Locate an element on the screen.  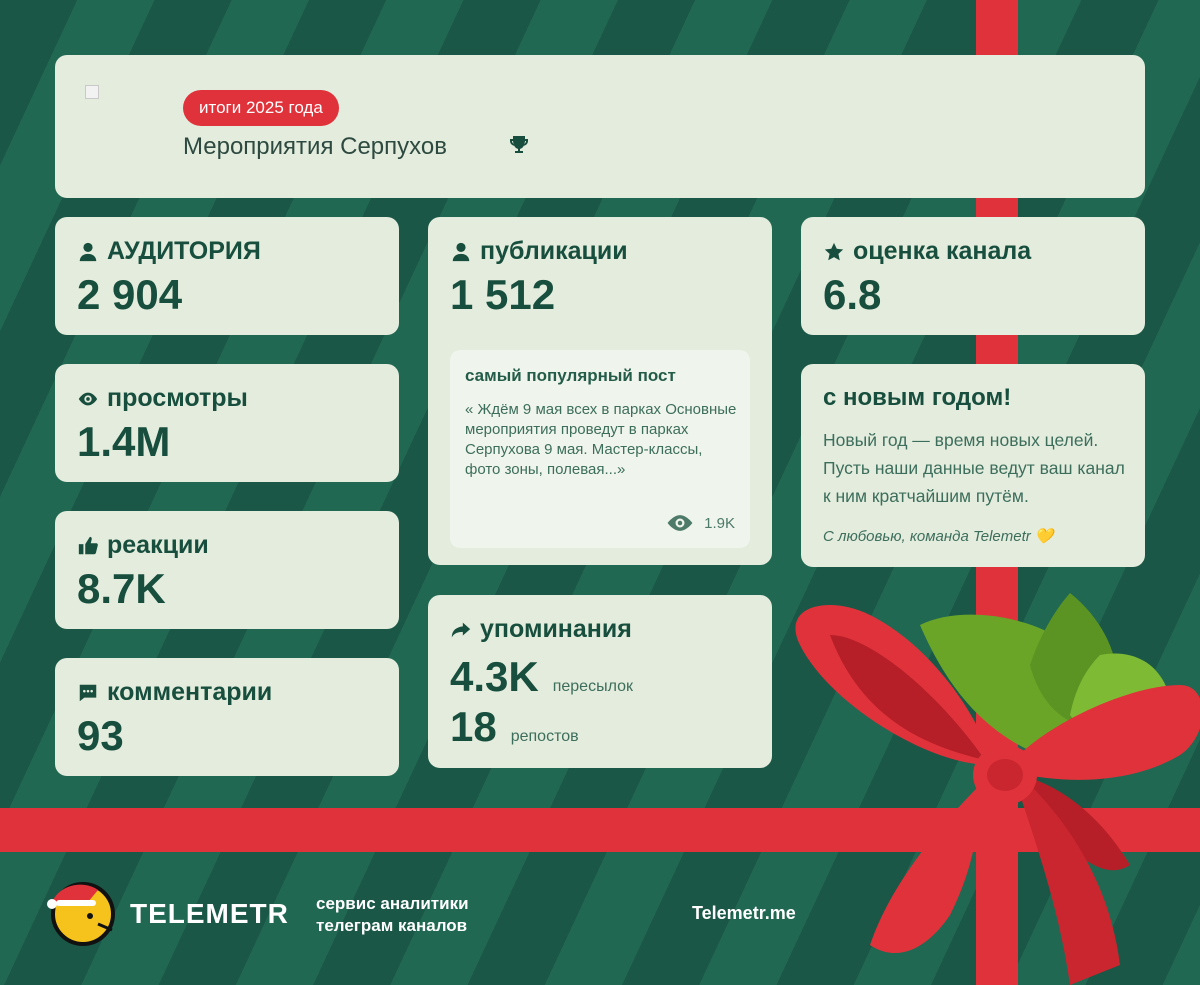
reposts-value: 18 is located at coordinates (473, 726).